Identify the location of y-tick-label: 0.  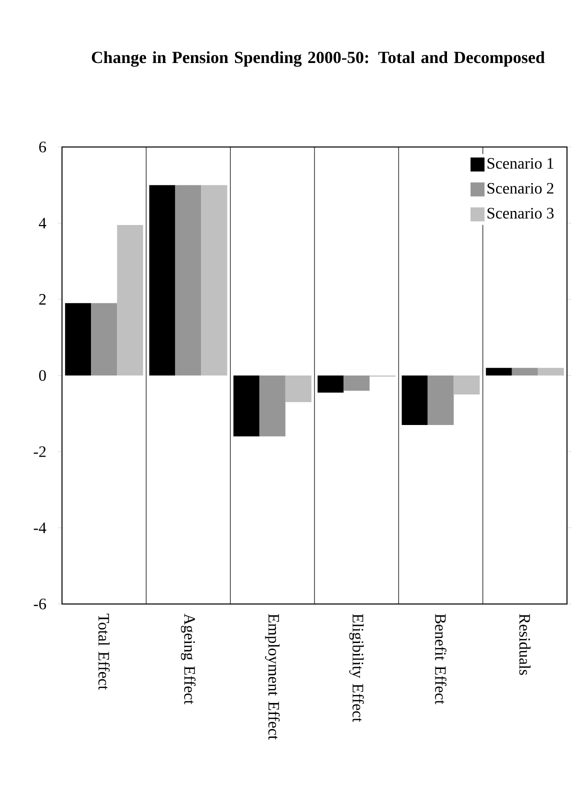
(42, 375).